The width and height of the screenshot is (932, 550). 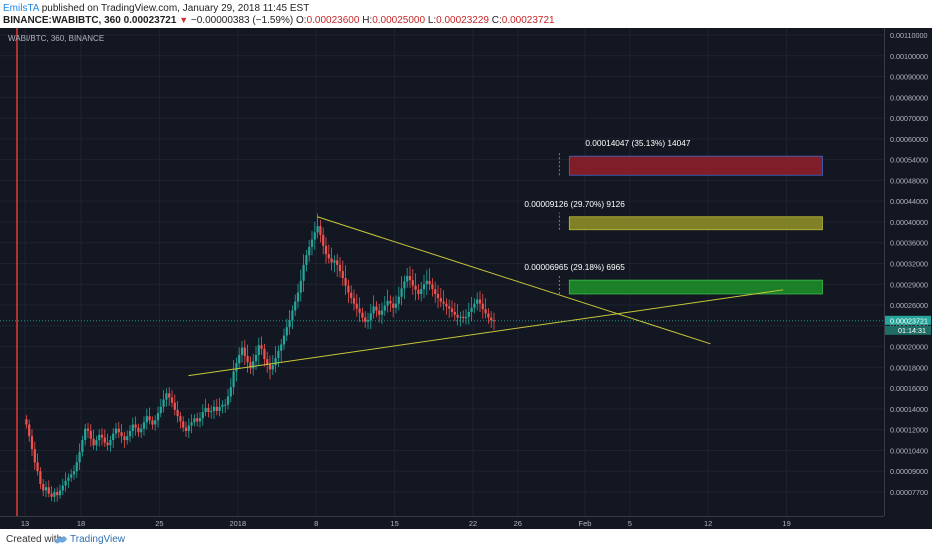 I want to click on price-tick-label: 0.00036000, so click(x=909, y=243).